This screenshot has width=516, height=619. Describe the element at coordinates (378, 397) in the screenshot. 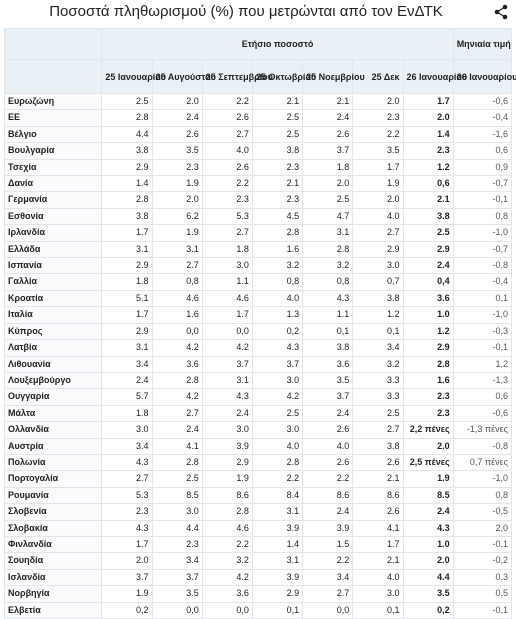

I see `annual-cell: 3.3` at that location.